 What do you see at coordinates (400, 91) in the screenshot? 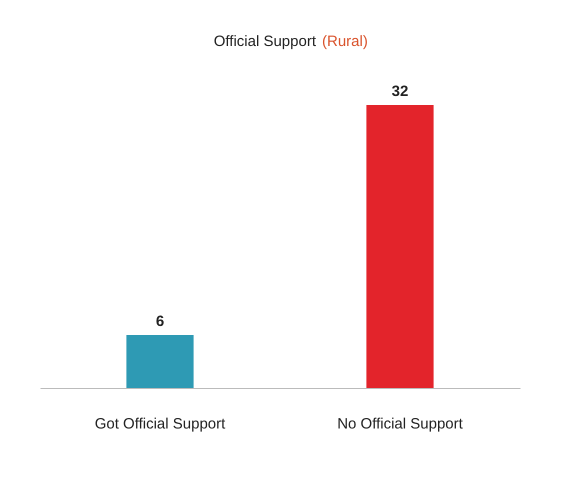
I see `data-label: 32` at bounding box center [400, 91].